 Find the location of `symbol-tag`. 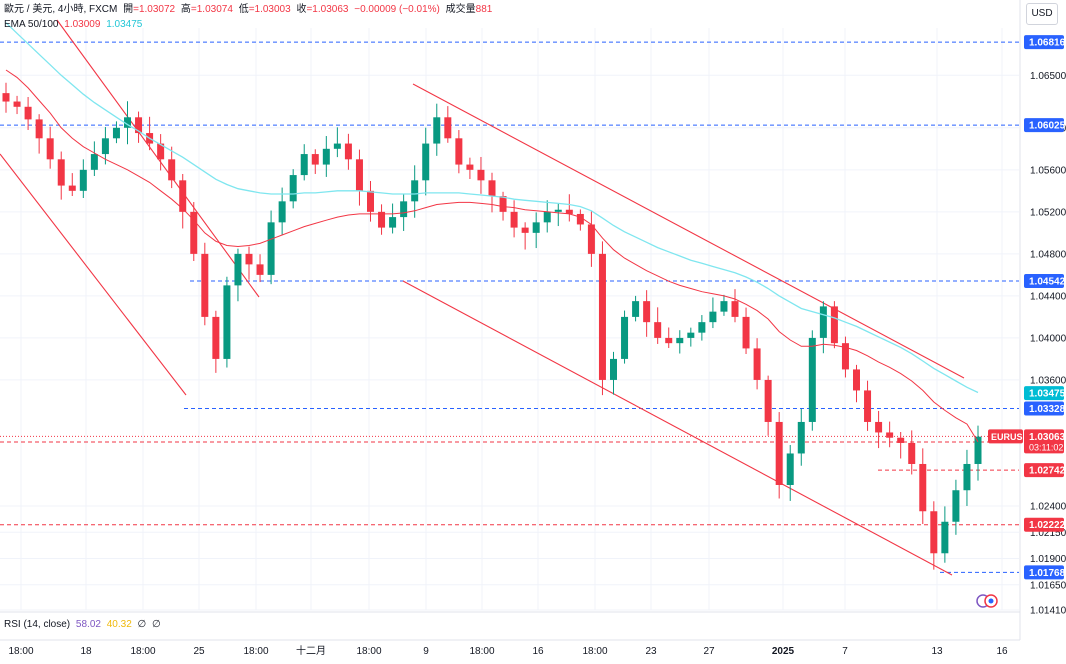

symbol-tag is located at coordinates (1005, 436).